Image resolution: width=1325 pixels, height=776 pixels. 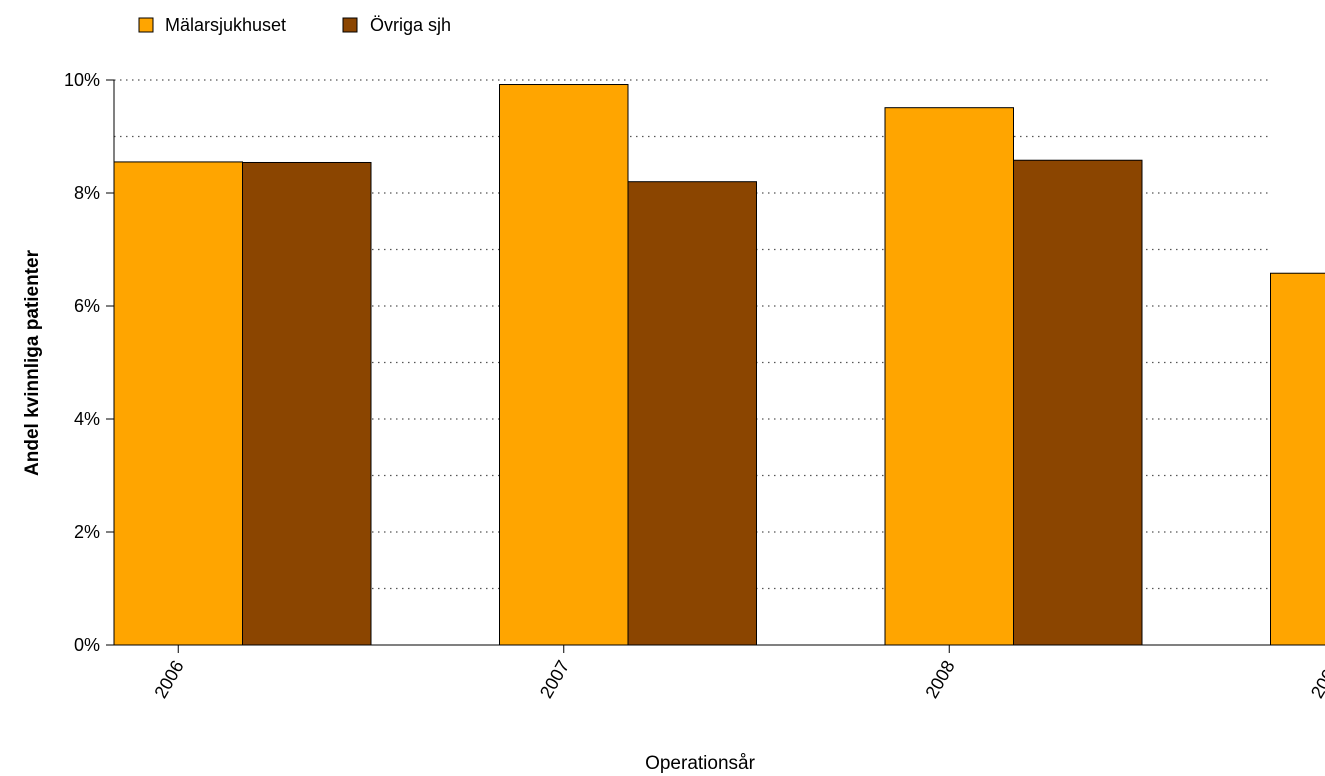 What do you see at coordinates (737, 673) in the screenshot?
I see `x-axis-ticks: 20062007200820092010` at bounding box center [737, 673].